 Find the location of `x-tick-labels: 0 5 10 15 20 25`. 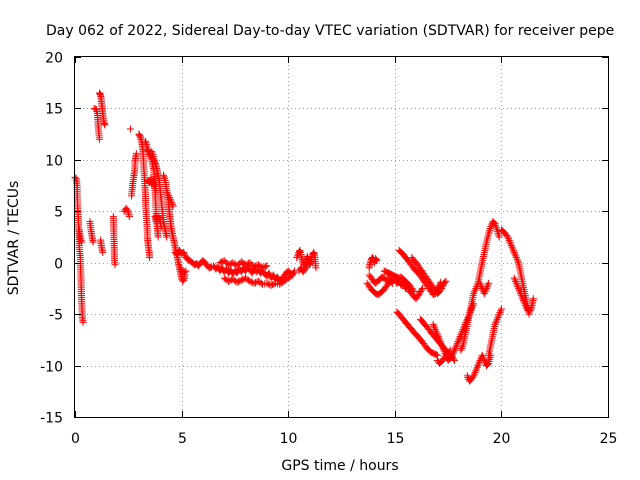

x-tick-labels: 0 5 10 15 20 25 is located at coordinates (344, 439).